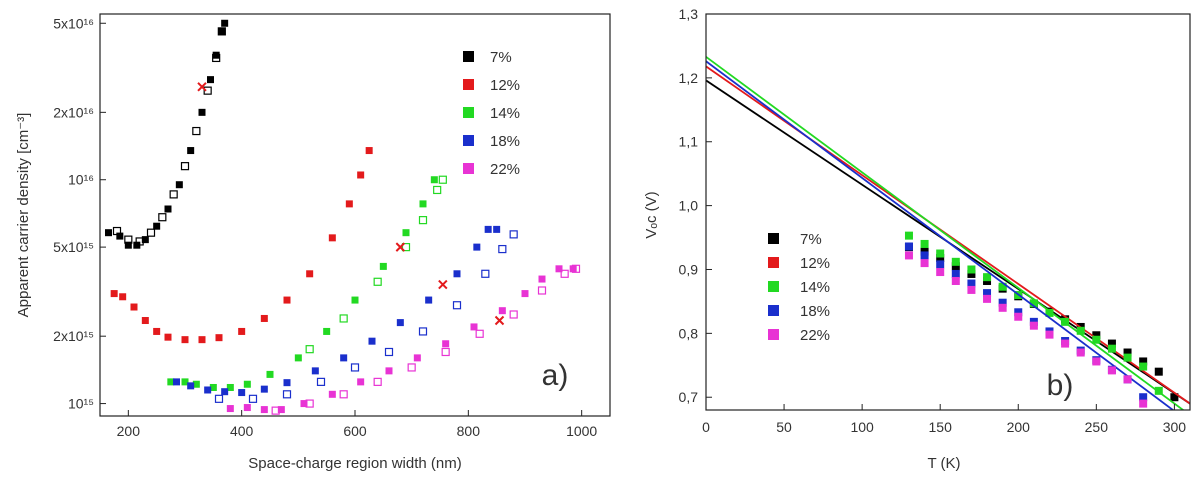 Image resolution: width=1200 pixels, height=492 pixels. I want to click on x-tick-label: 50, so click(784, 427).